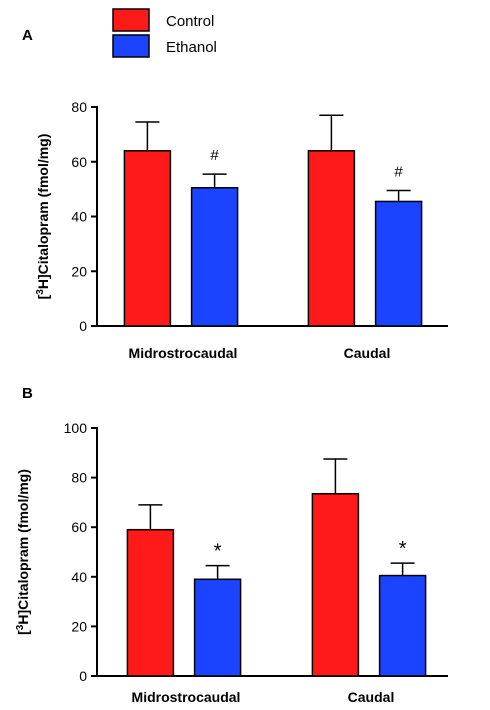 The image size is (490, 710). What do you see at coordinates (131, 20) in the screenshot?
I see `legend-swatch-control` at bounding box center [131, 20].